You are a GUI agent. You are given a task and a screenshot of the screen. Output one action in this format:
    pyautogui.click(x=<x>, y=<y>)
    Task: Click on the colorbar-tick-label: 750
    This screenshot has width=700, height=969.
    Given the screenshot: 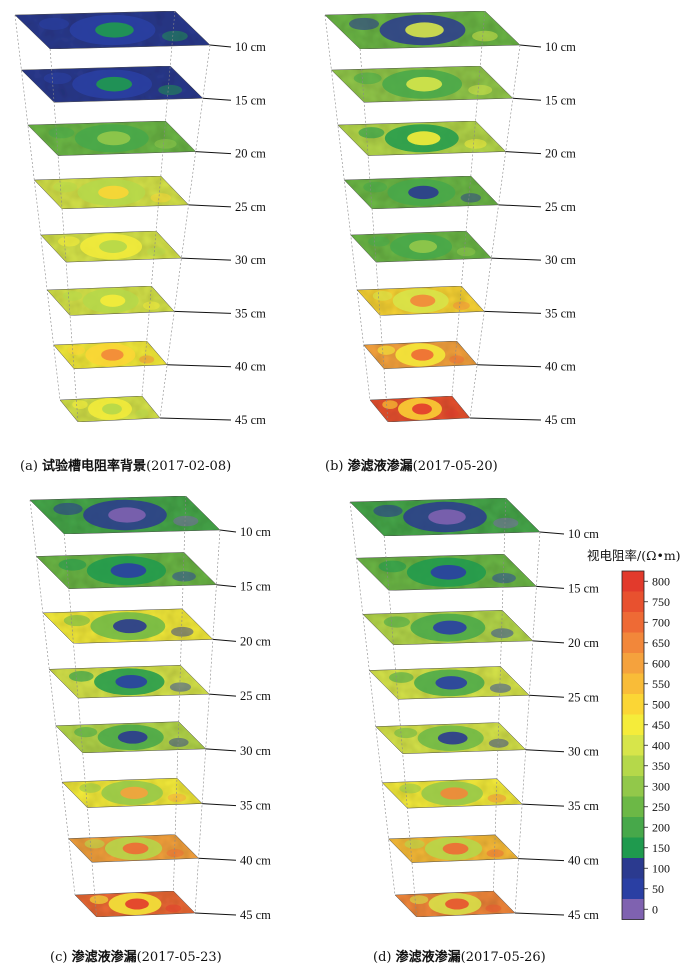 What is the action you would take?
    pyautogui.click(x=661, y=602)
    